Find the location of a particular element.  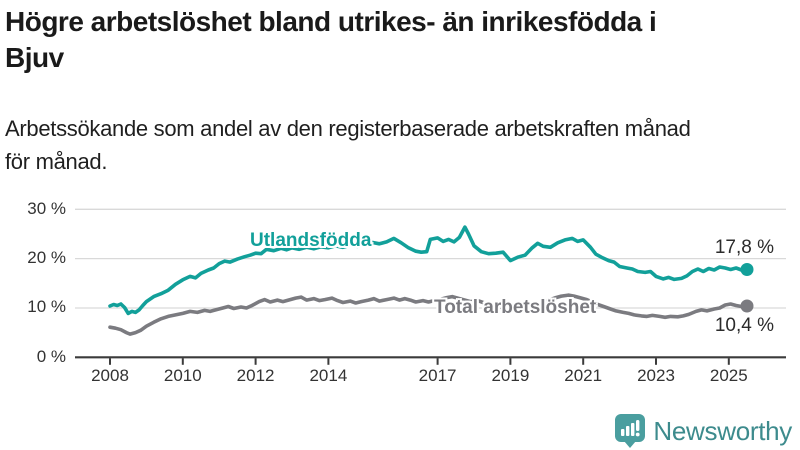

end-value-total-arbetsloshet: 10,4 % is located at coordinates (744, 325).